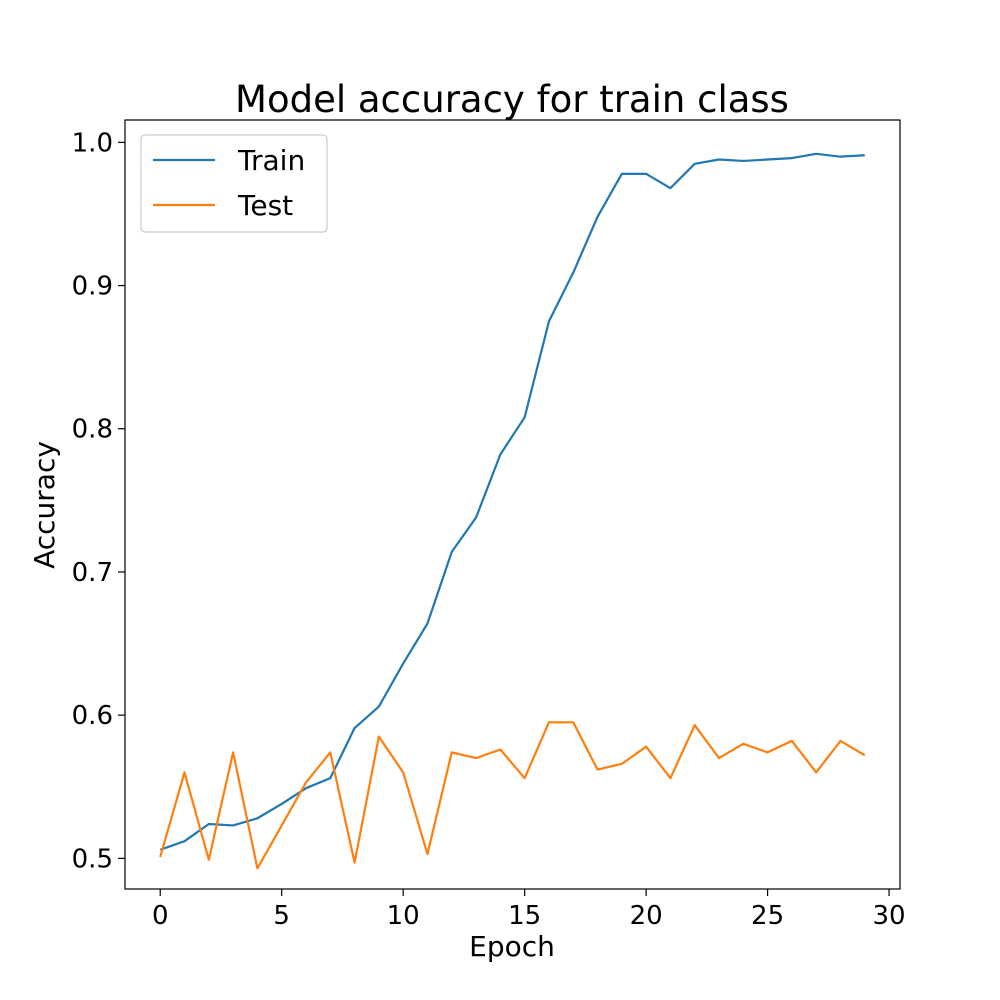 The width and height of the screenshot is (1000, 1000). What do you see at coordinates (92, 287) in the screenshot?
I see `y-tick-label: 0.9` at bounding box center [92, 287].